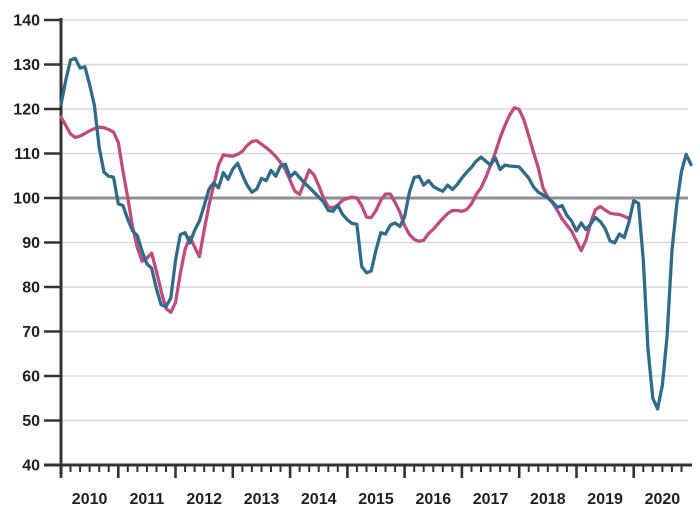  Describe the element at coordinates (31, 466) in the screenshot. I see `y-tick-label: 40` at that location.